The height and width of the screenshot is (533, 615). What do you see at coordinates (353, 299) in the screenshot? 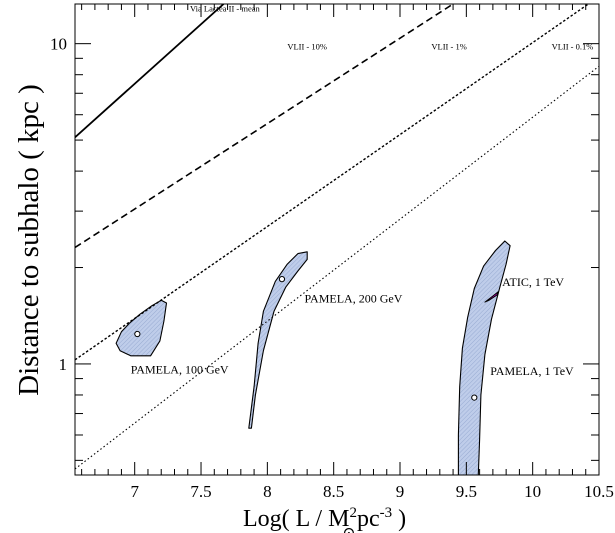
I see `region-label-pamela-200-gev: PAMELA, 200 GeV` at bounding box center [353, 299].